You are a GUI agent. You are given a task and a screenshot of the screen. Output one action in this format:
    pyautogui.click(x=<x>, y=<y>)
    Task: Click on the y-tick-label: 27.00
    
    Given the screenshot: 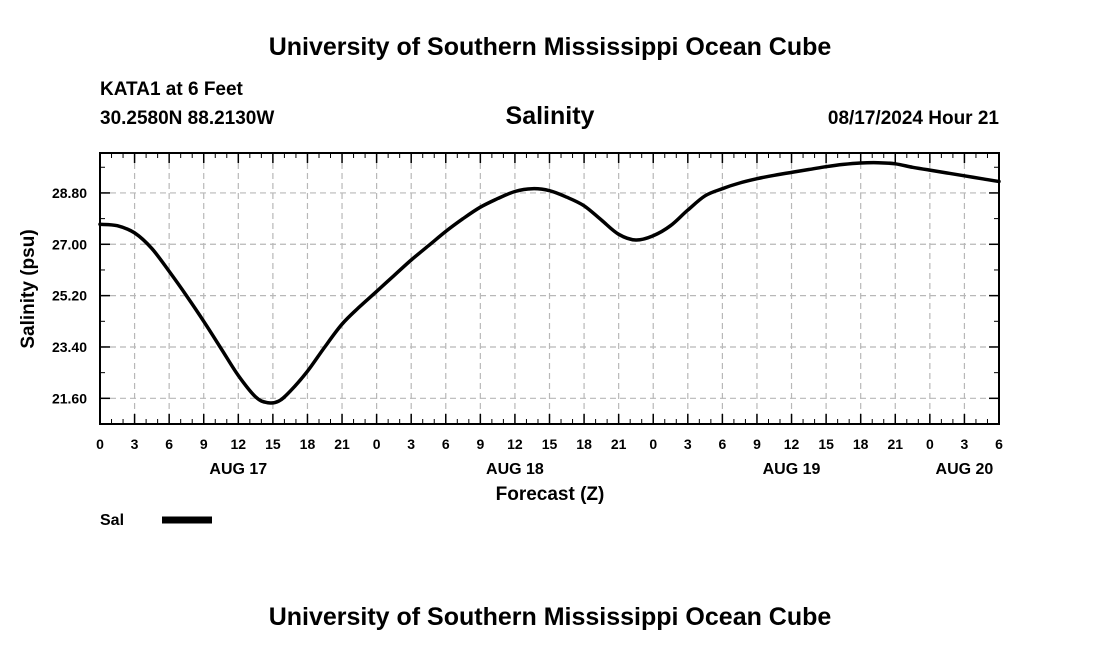 What is the action you would take?
    pyautogui.click(x=69, y=244)
    